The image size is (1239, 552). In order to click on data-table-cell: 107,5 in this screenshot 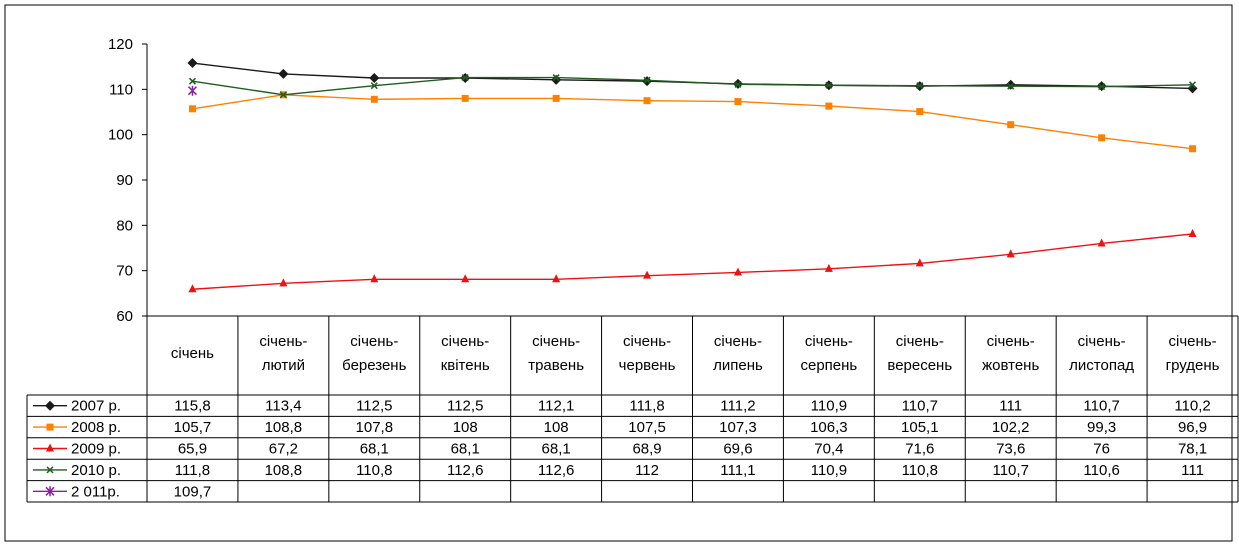, I will do `click(647, 427)`.